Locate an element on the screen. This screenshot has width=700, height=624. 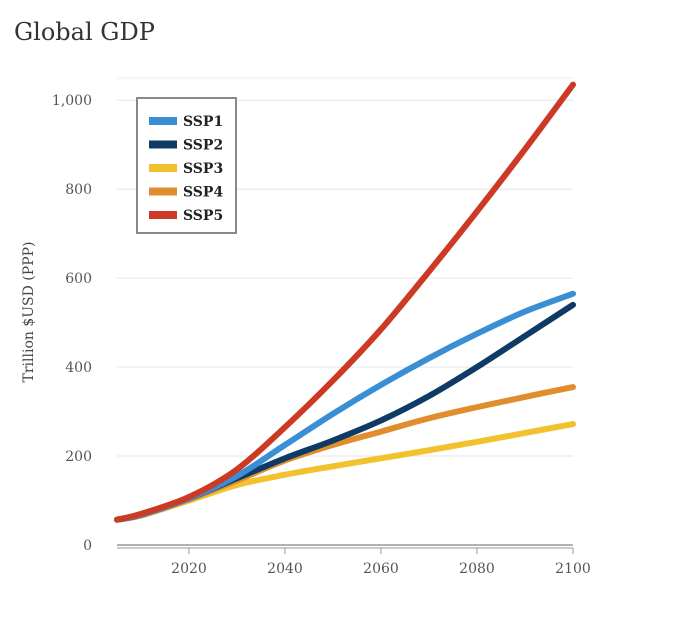
legend-label: SSP2 is located at coordinates (203, 146).